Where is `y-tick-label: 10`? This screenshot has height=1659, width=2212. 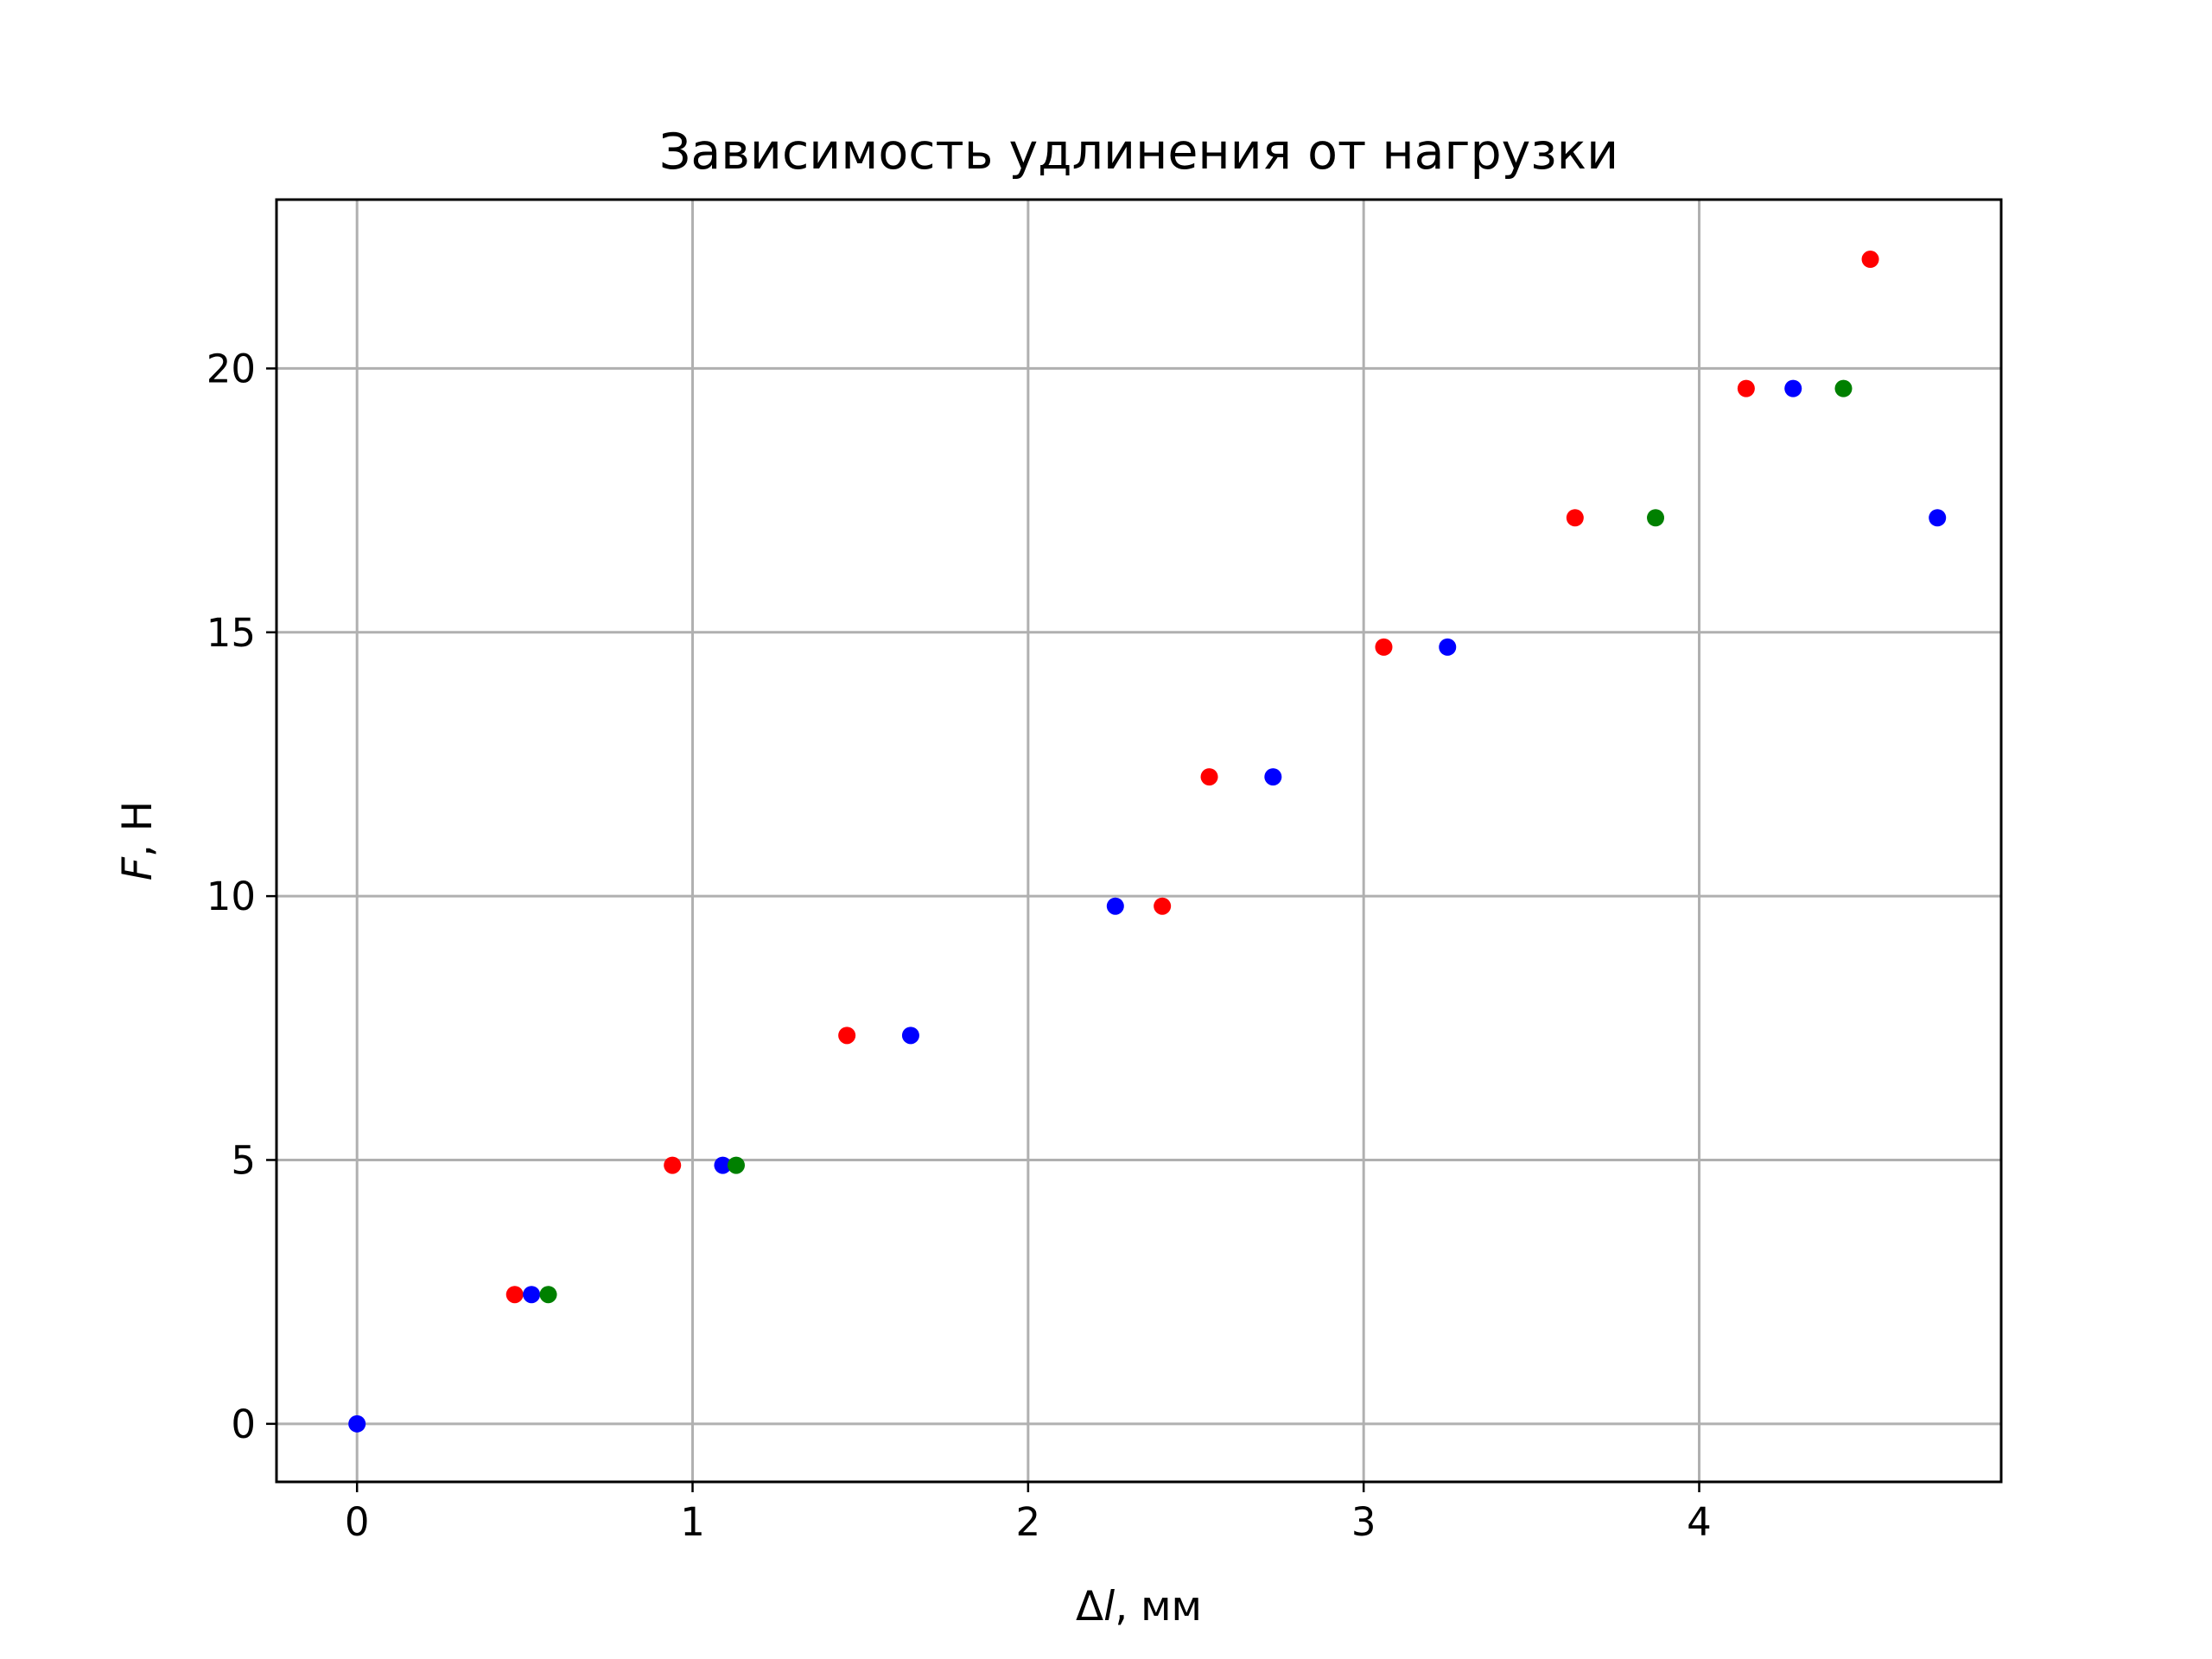 y-tick-label: 10 is located at coordinates (232, 897).